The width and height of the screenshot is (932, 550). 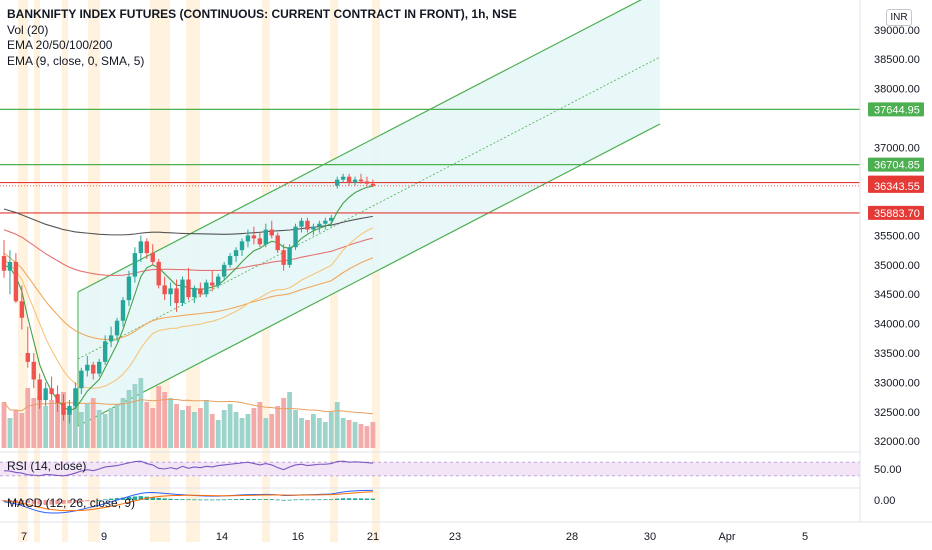 What do you see at coordinates (76, 60) in the screenshot?
I see `legend-ema-single: EMA (9, close, 0, SMA, 5)` at bounding box center [76, 60].